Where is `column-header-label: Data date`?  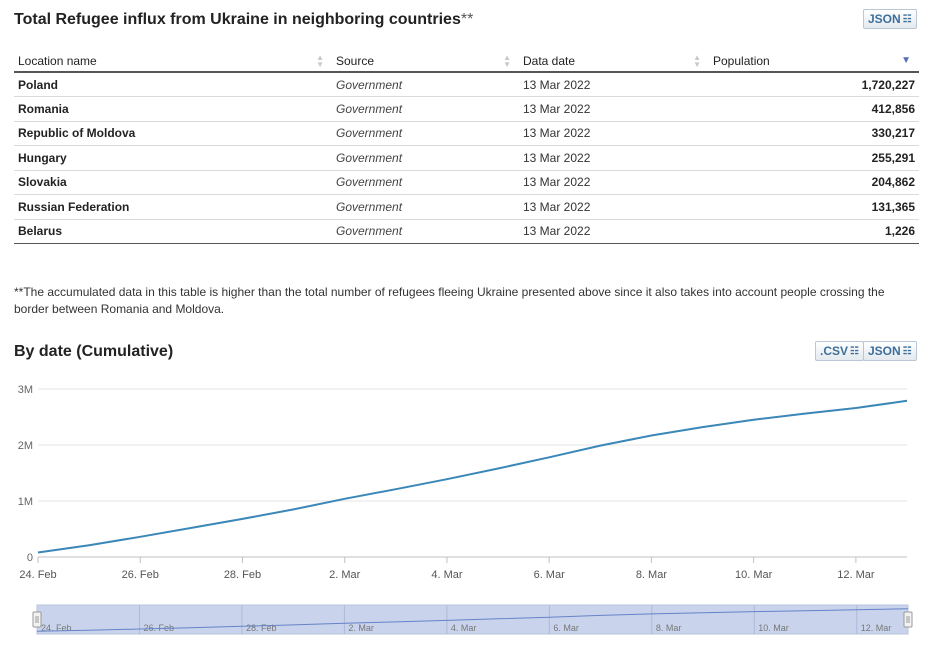 column-header-label: Data date is located at coordinates (549, 60).